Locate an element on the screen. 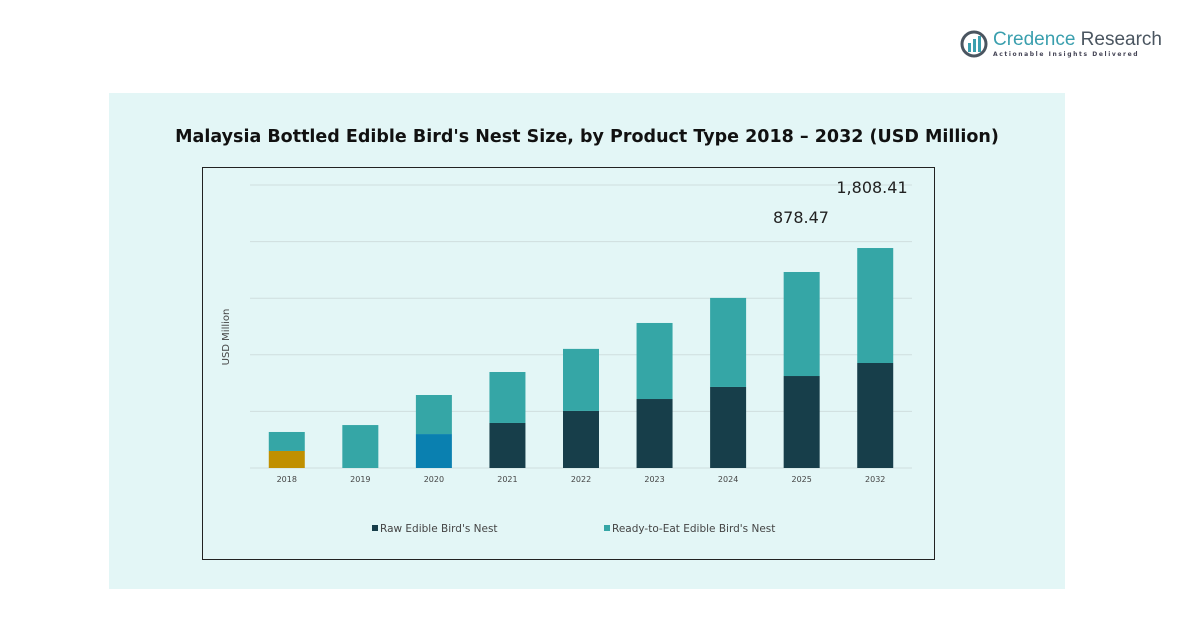 The width and height of the screenshot is (1196, 630). logo-tagline: Actionable Insights Delivered is located at coordinates (1066, 54).